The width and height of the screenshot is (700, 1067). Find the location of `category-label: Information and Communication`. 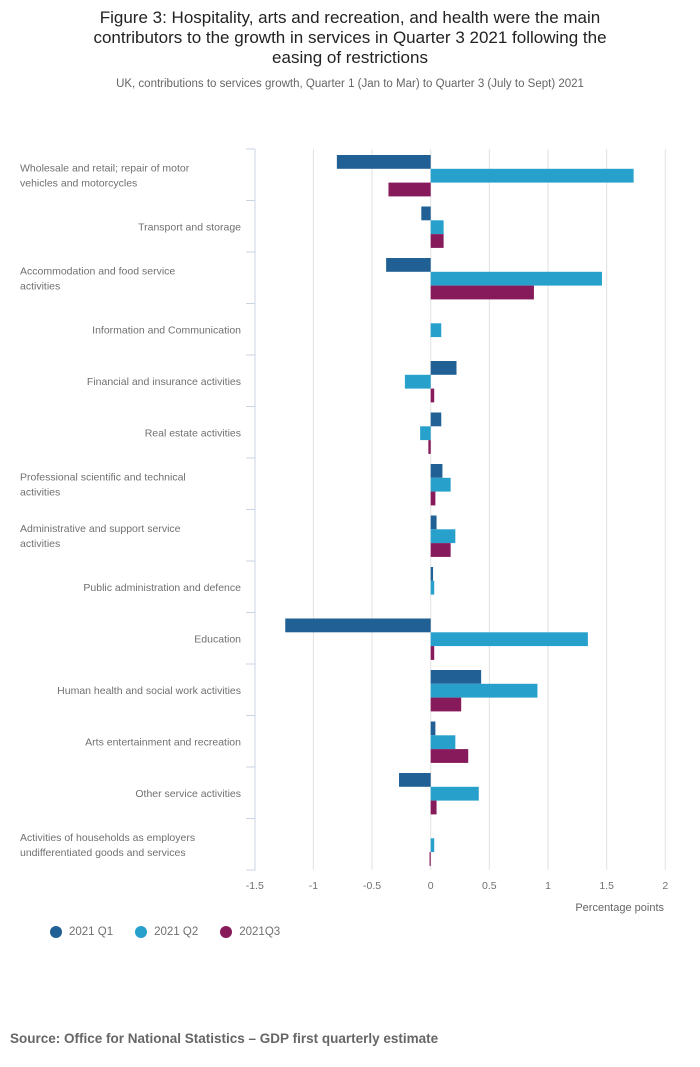

category-label: Information and Communication is located at coordinates (166, 330).